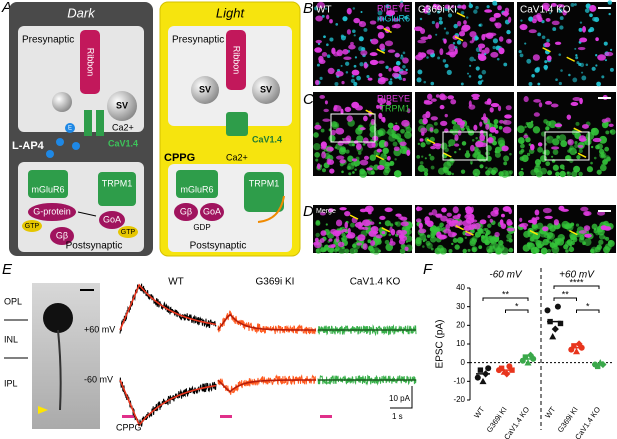  Describe the element at coordinates (58, 318) in the screenshot. I see `cell-body` at that location.